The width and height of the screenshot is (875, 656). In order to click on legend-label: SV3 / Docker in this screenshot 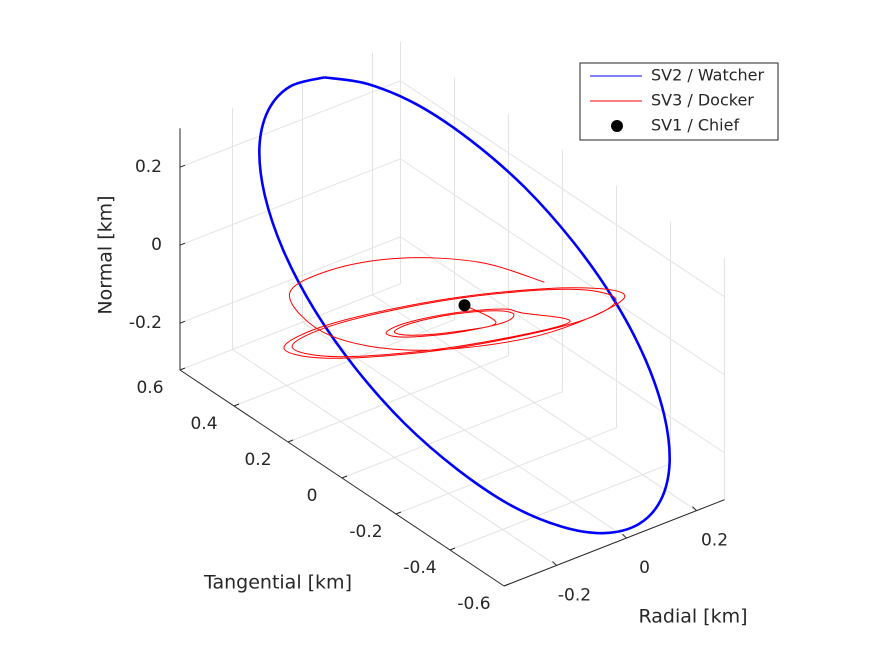, I will do `click(702, 100)`.